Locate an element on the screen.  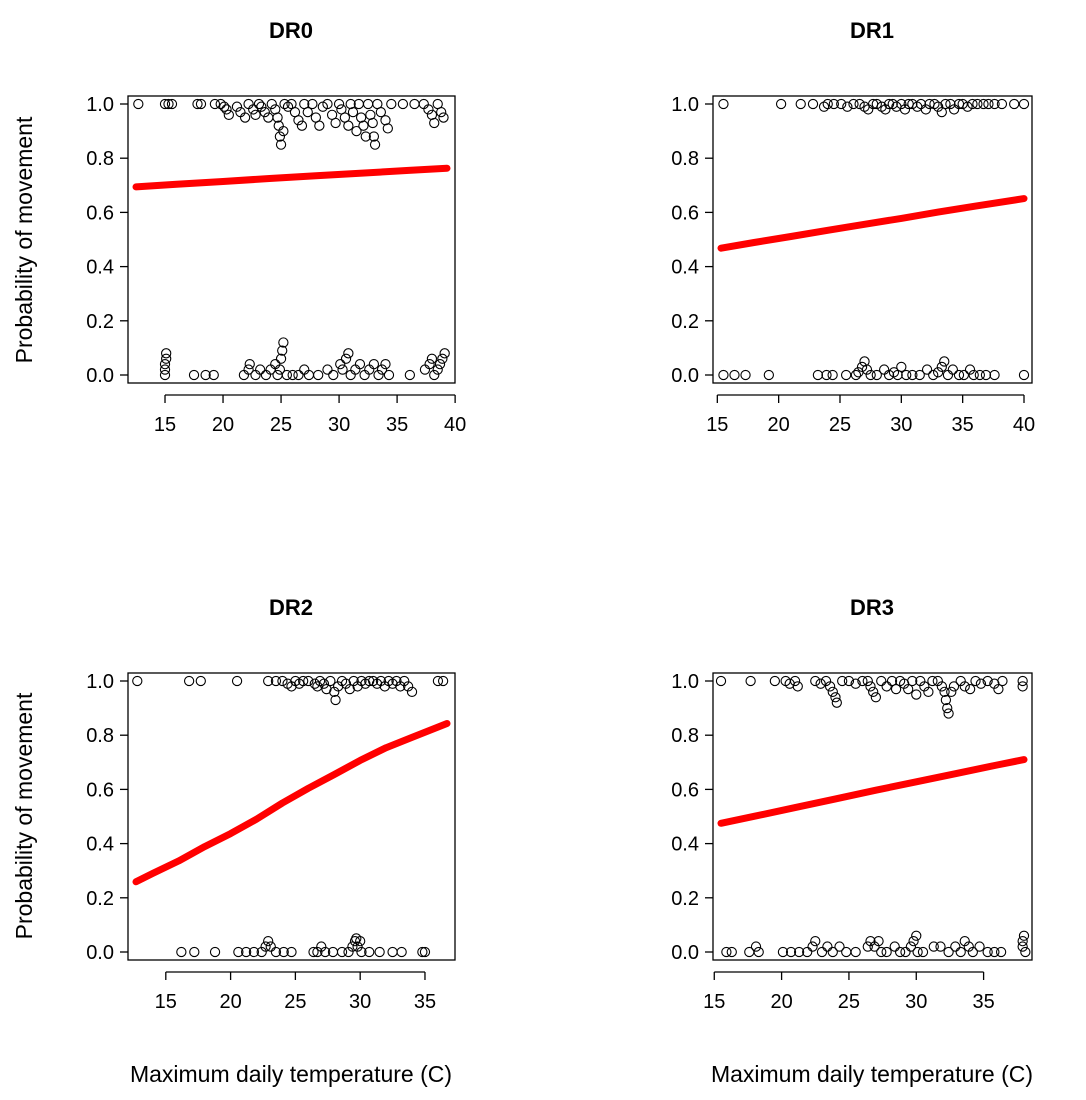
fitted-curve is located at coordinates (872, 223).